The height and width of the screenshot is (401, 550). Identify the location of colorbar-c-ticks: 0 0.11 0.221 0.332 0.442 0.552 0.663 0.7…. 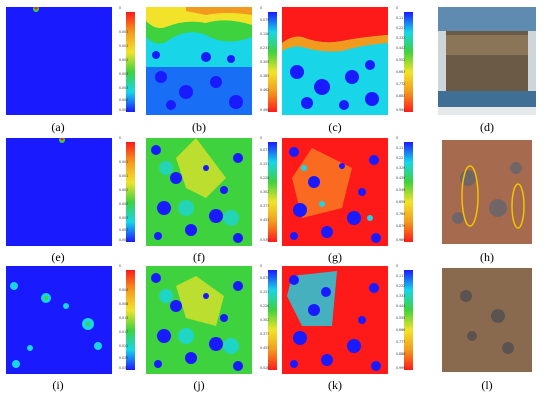
(401, 59).